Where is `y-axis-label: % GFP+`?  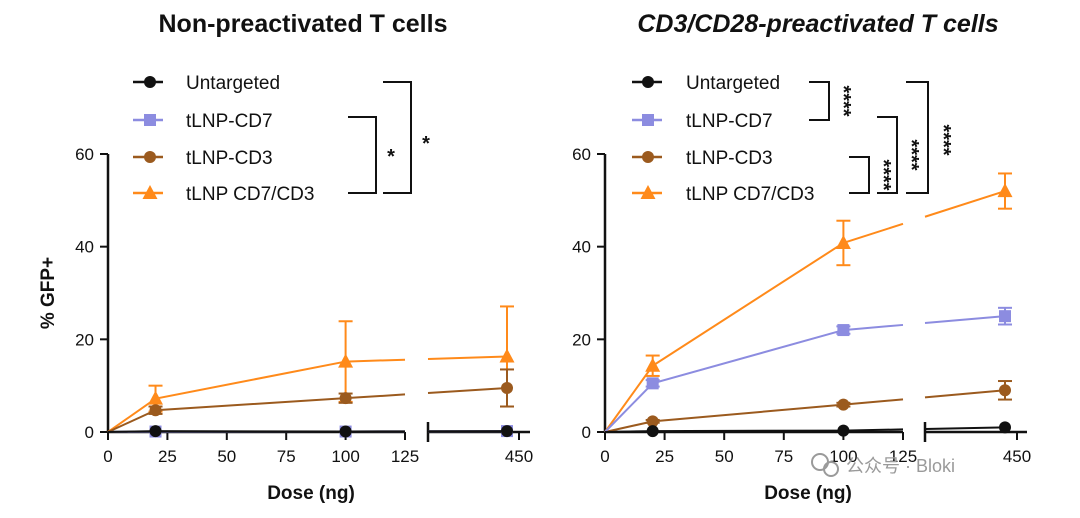
y-axis-label: % GFP+ is located at coordinates (48, 293).